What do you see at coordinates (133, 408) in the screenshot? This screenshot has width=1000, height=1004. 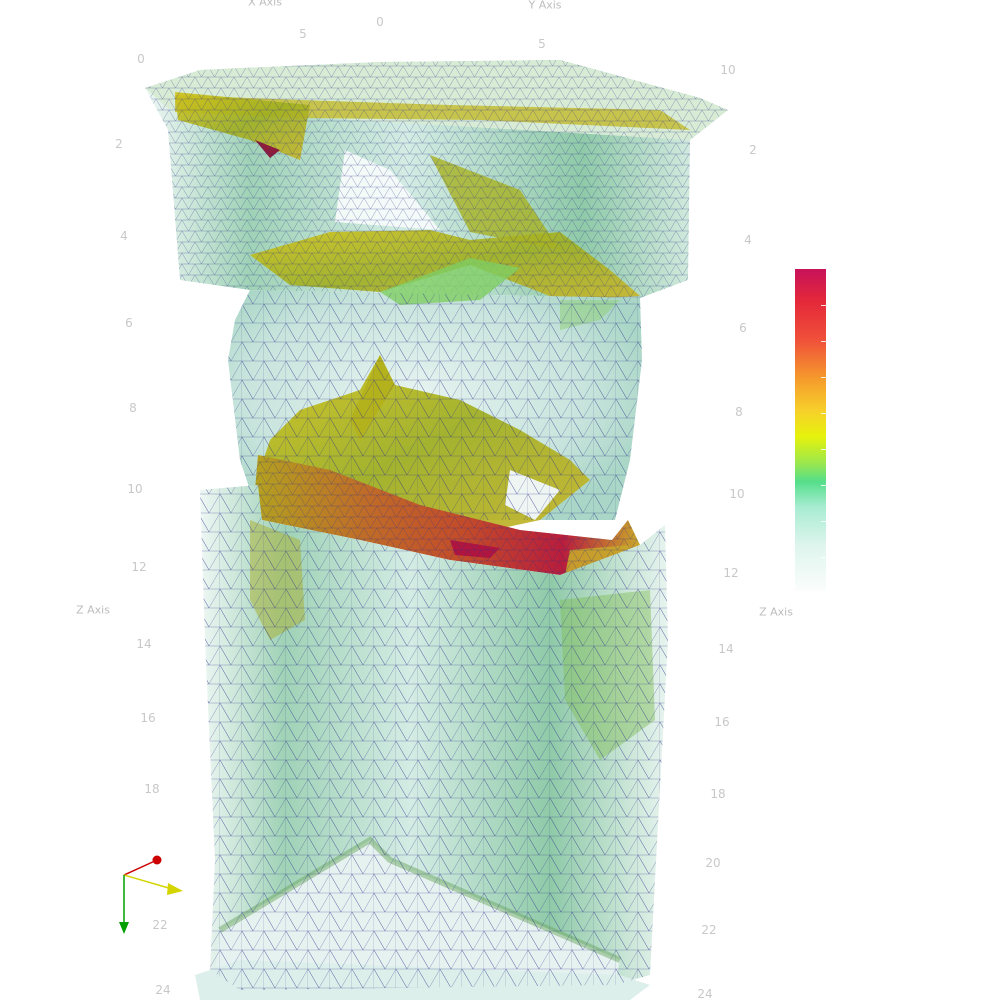 I see `z-tick-label-left: 8` at bounding box center [133, 408].